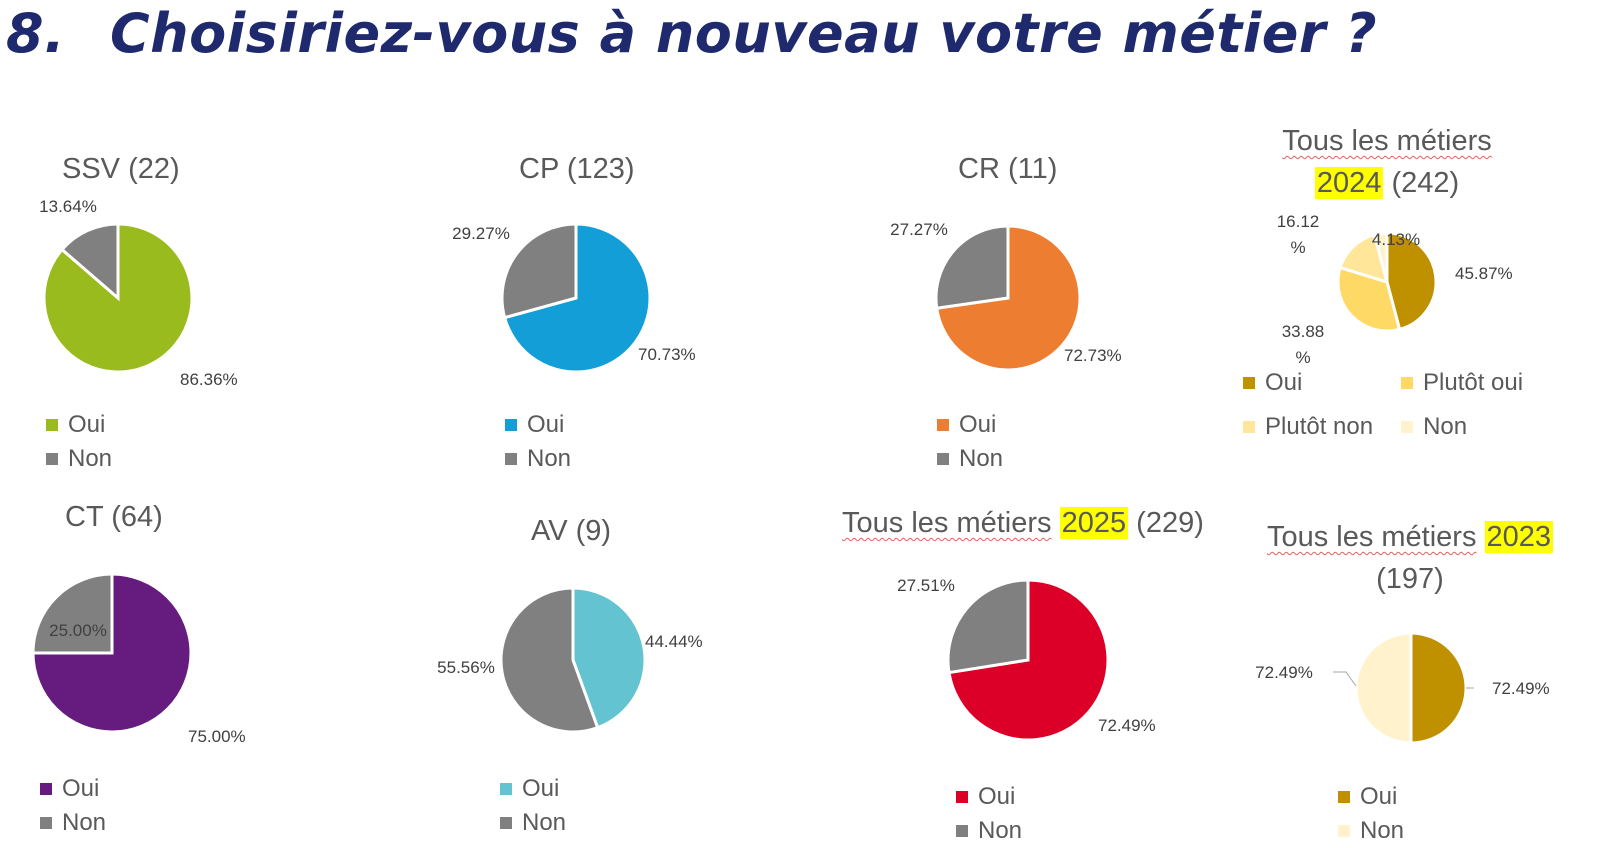  Describe the element at coordinates (466, 667) in the screenshot. I see `data-label: 55.56%` at that location.